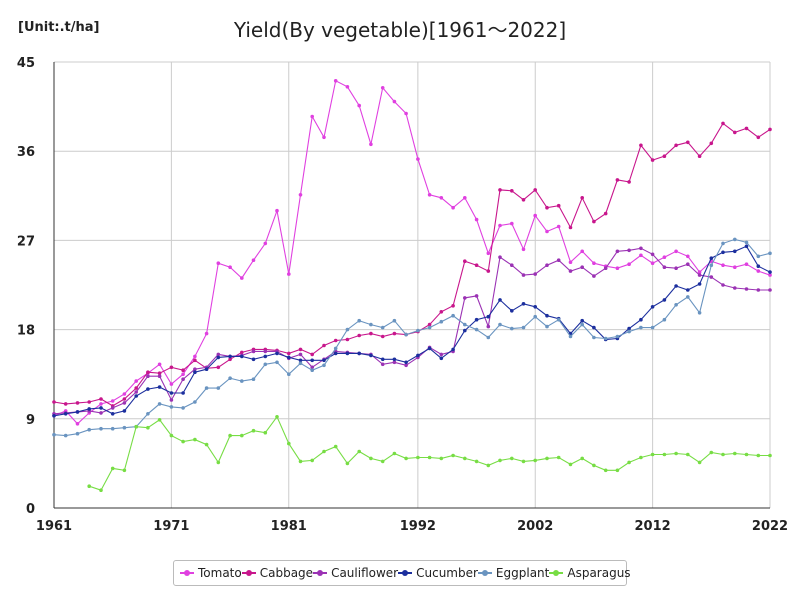 The height and width of the screenshot is (600, 800). I want to click on y-tick-label: 45, so click(26, 63).